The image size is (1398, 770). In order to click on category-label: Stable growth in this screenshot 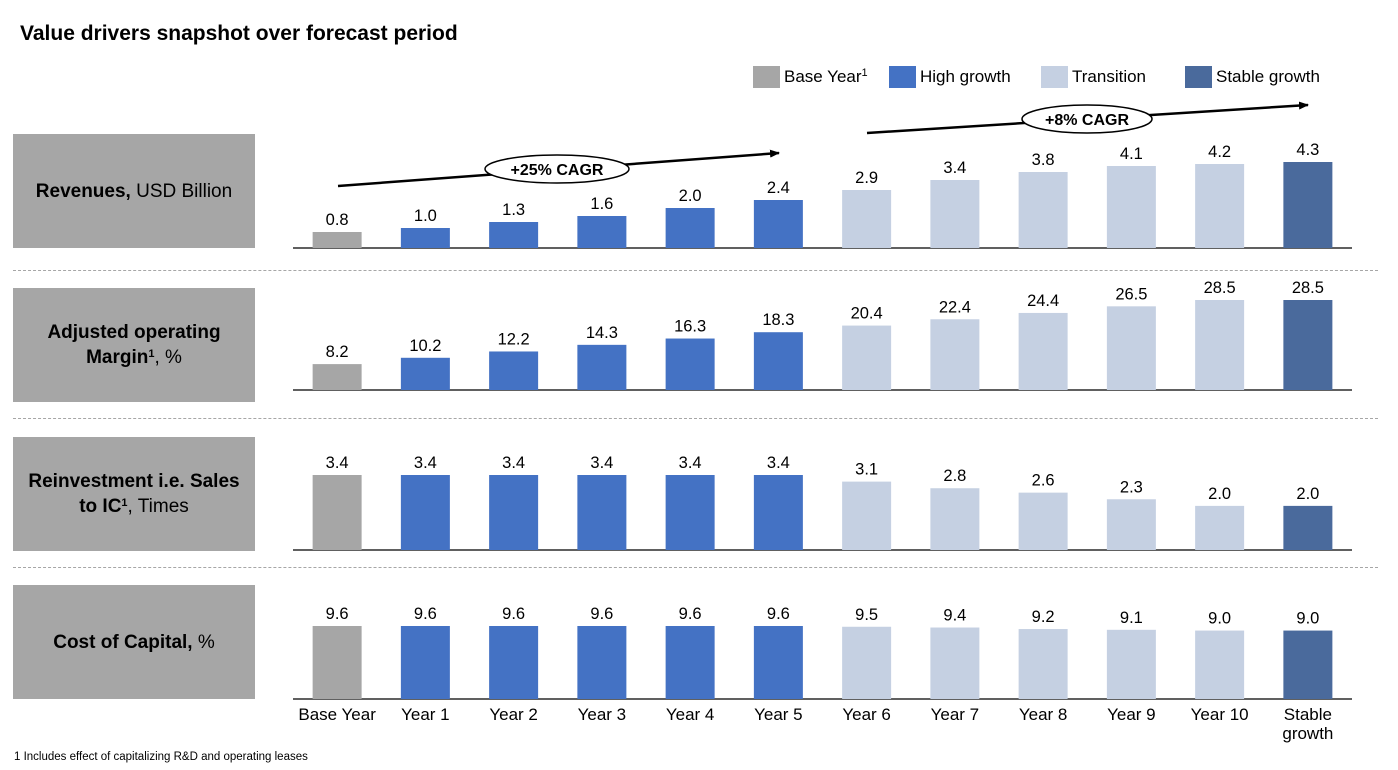, I will do `click(1307, 724)`.